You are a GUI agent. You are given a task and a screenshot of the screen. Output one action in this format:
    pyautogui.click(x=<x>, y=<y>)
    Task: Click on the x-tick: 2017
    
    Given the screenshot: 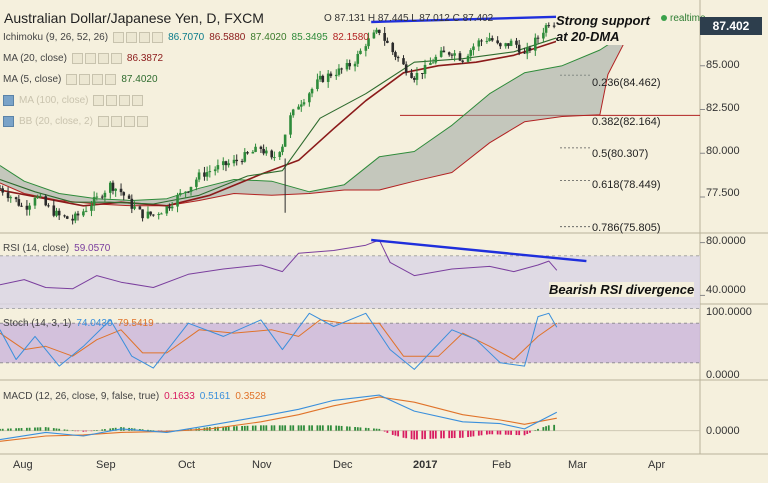 What is the action you would take?
    pyautogui.click(x=425, y=465)
    